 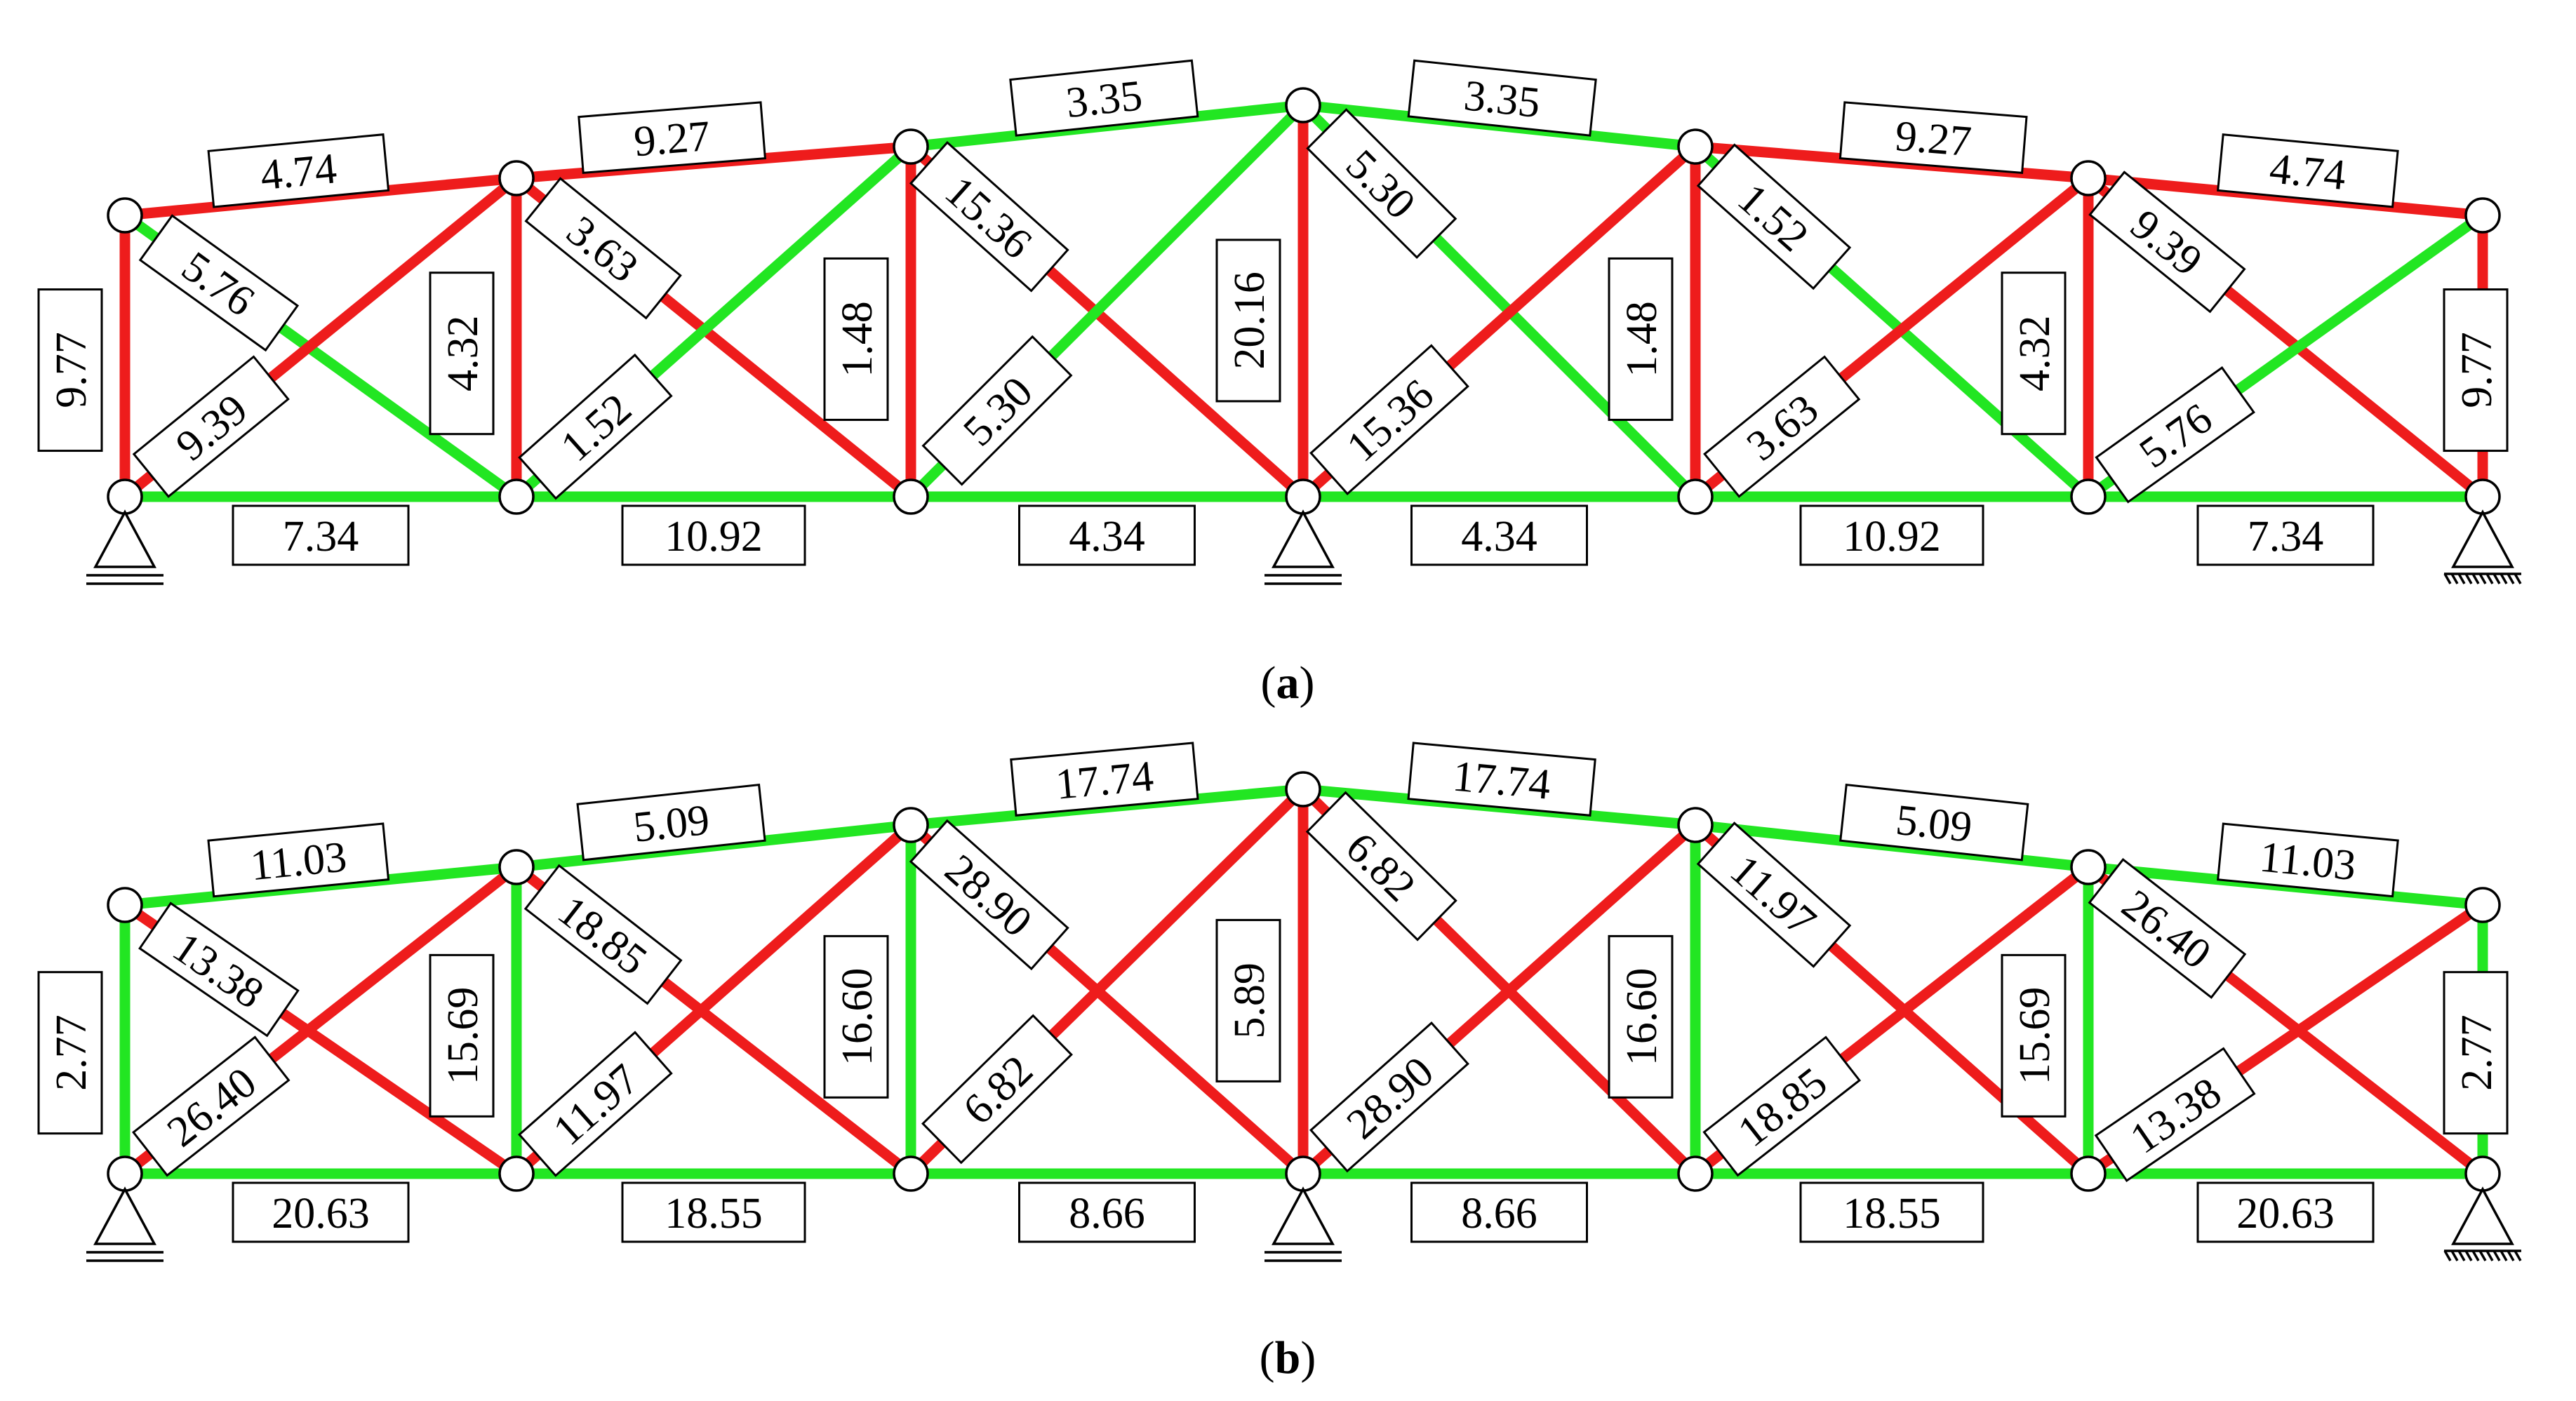 I want to click on force-label-bot6: 7.34, so click(x=2285, y=535).